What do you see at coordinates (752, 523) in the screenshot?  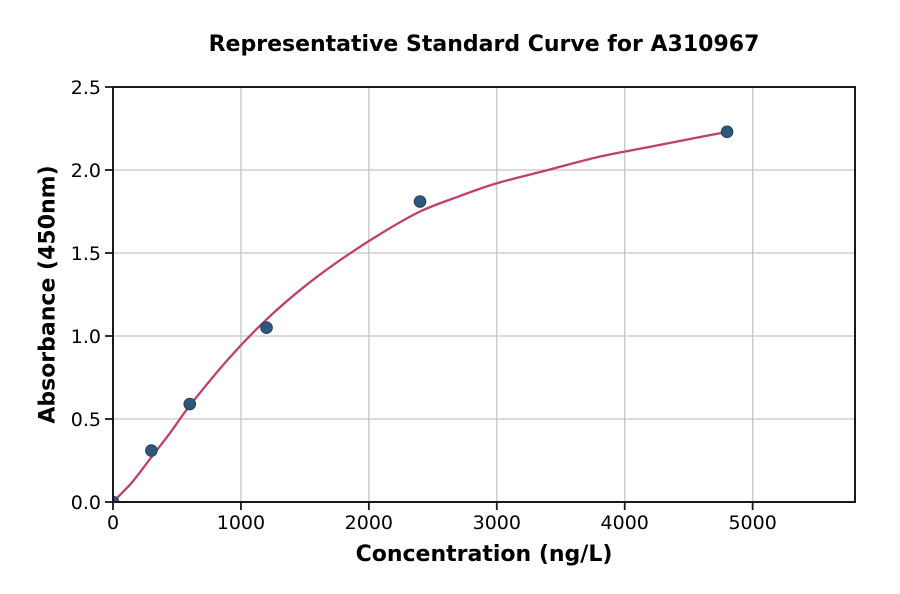 I see `x-tick-label: 5000` at bounding box center [752, 523].